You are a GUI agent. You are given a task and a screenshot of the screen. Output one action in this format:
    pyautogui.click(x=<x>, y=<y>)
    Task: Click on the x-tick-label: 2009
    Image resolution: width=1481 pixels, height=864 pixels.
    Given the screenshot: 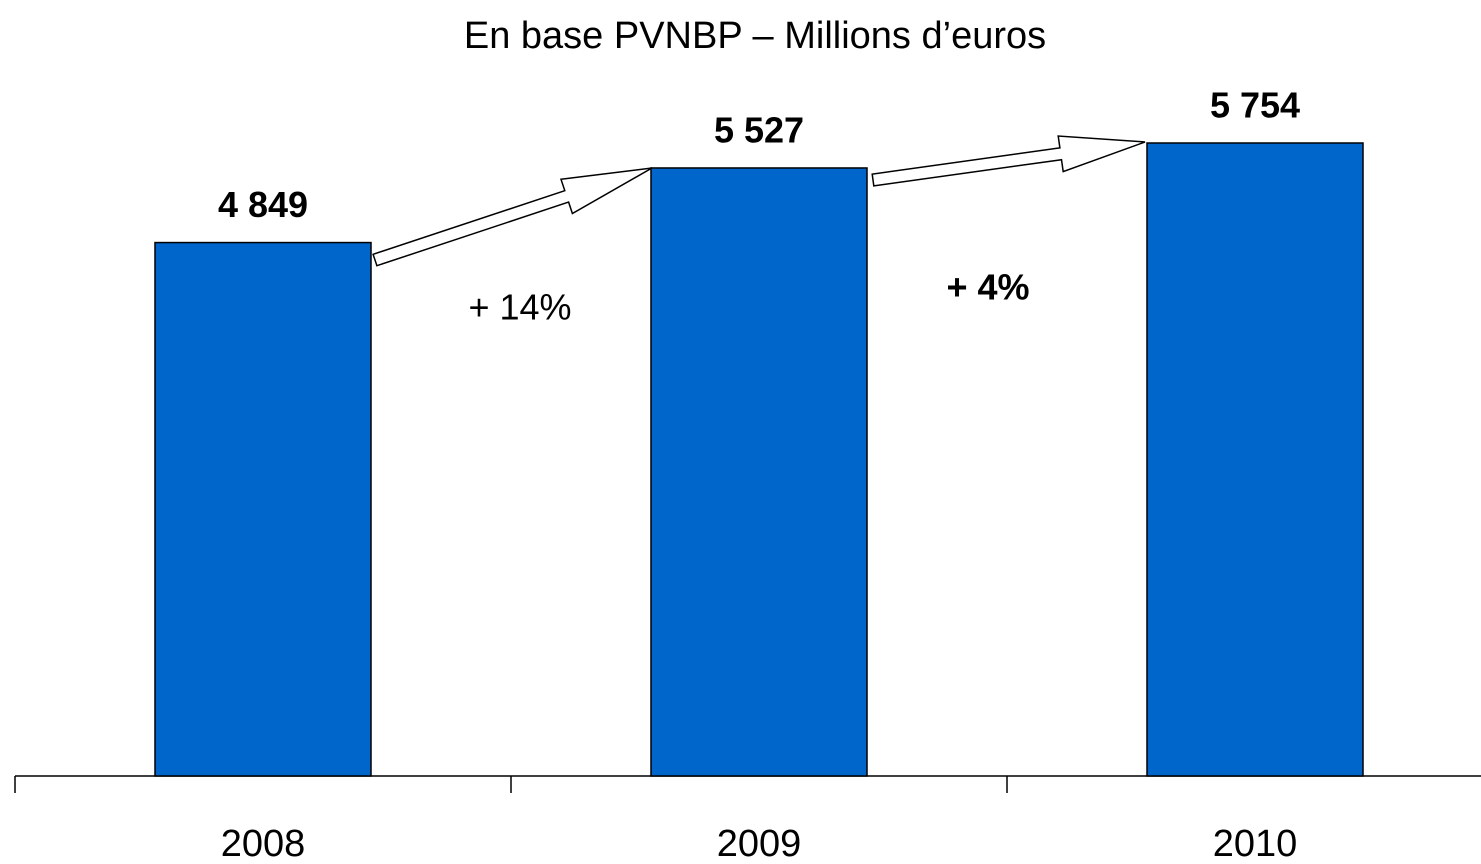 What is the action you would take?
    pyautogui.click(x=759, y=843)
    